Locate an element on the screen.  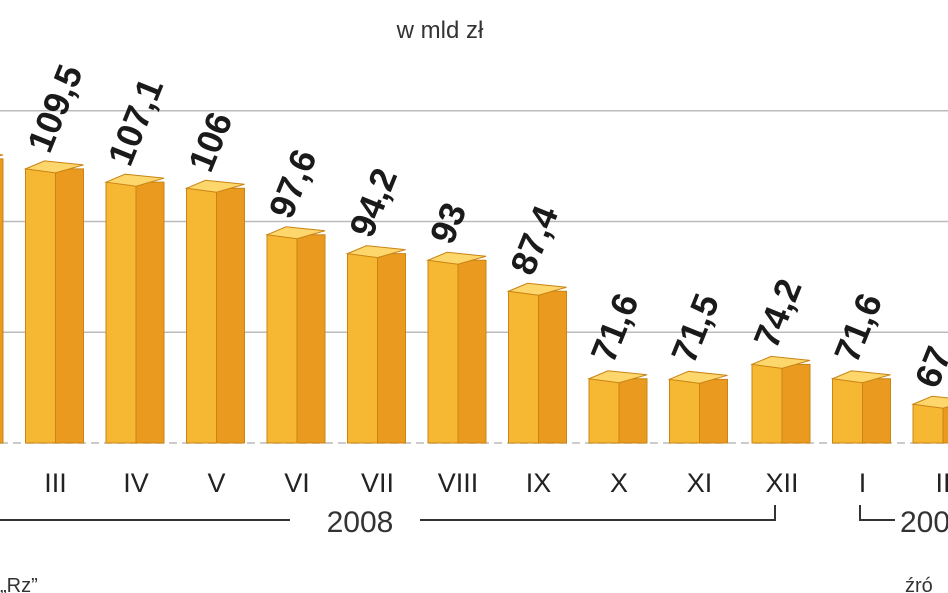
credit: „Rz” is located at coordinates (19, 584).